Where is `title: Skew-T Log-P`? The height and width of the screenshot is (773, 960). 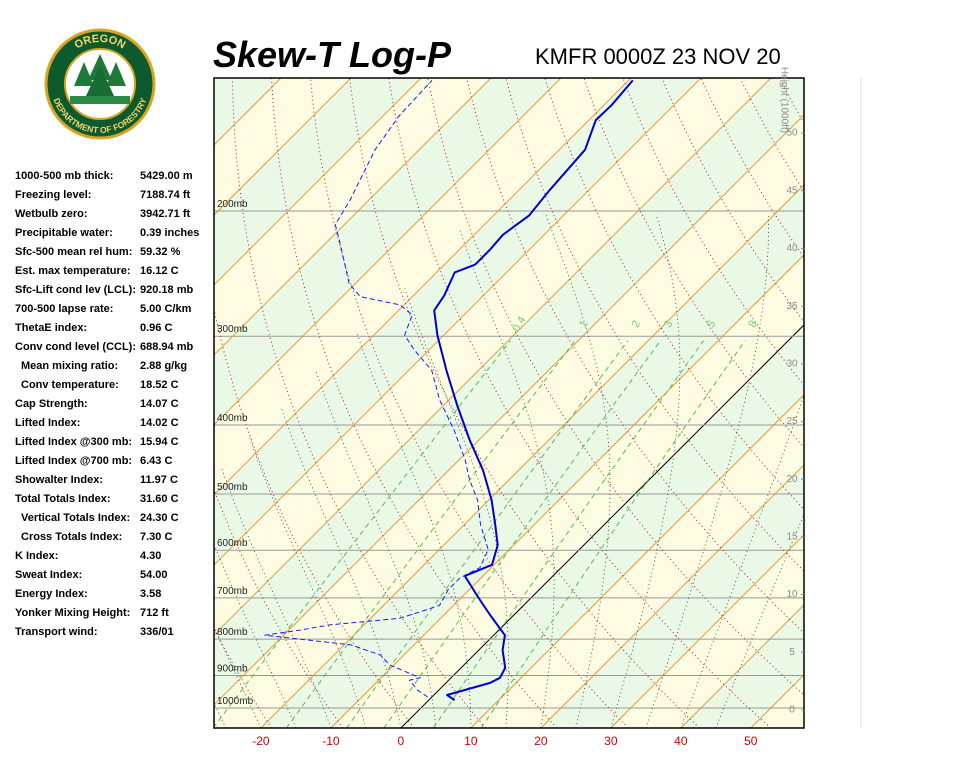 title: Skew-T Log-P is located at coordinates (332, 54).